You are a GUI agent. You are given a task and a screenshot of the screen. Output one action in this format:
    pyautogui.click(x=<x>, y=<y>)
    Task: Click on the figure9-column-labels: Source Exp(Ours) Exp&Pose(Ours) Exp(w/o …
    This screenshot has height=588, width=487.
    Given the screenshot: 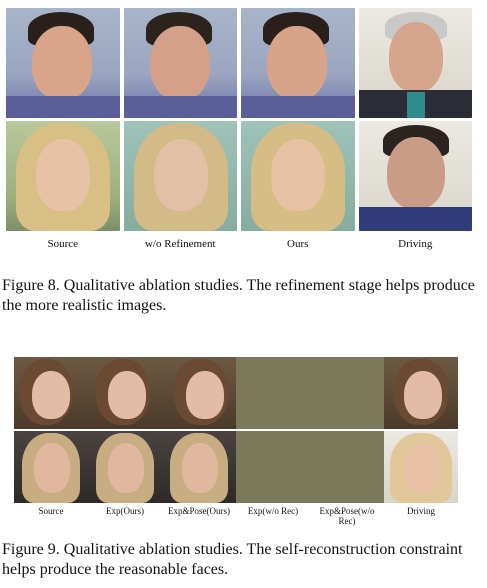 What is the action you would take?
    pyautogui.click(x=236, y=516)
    